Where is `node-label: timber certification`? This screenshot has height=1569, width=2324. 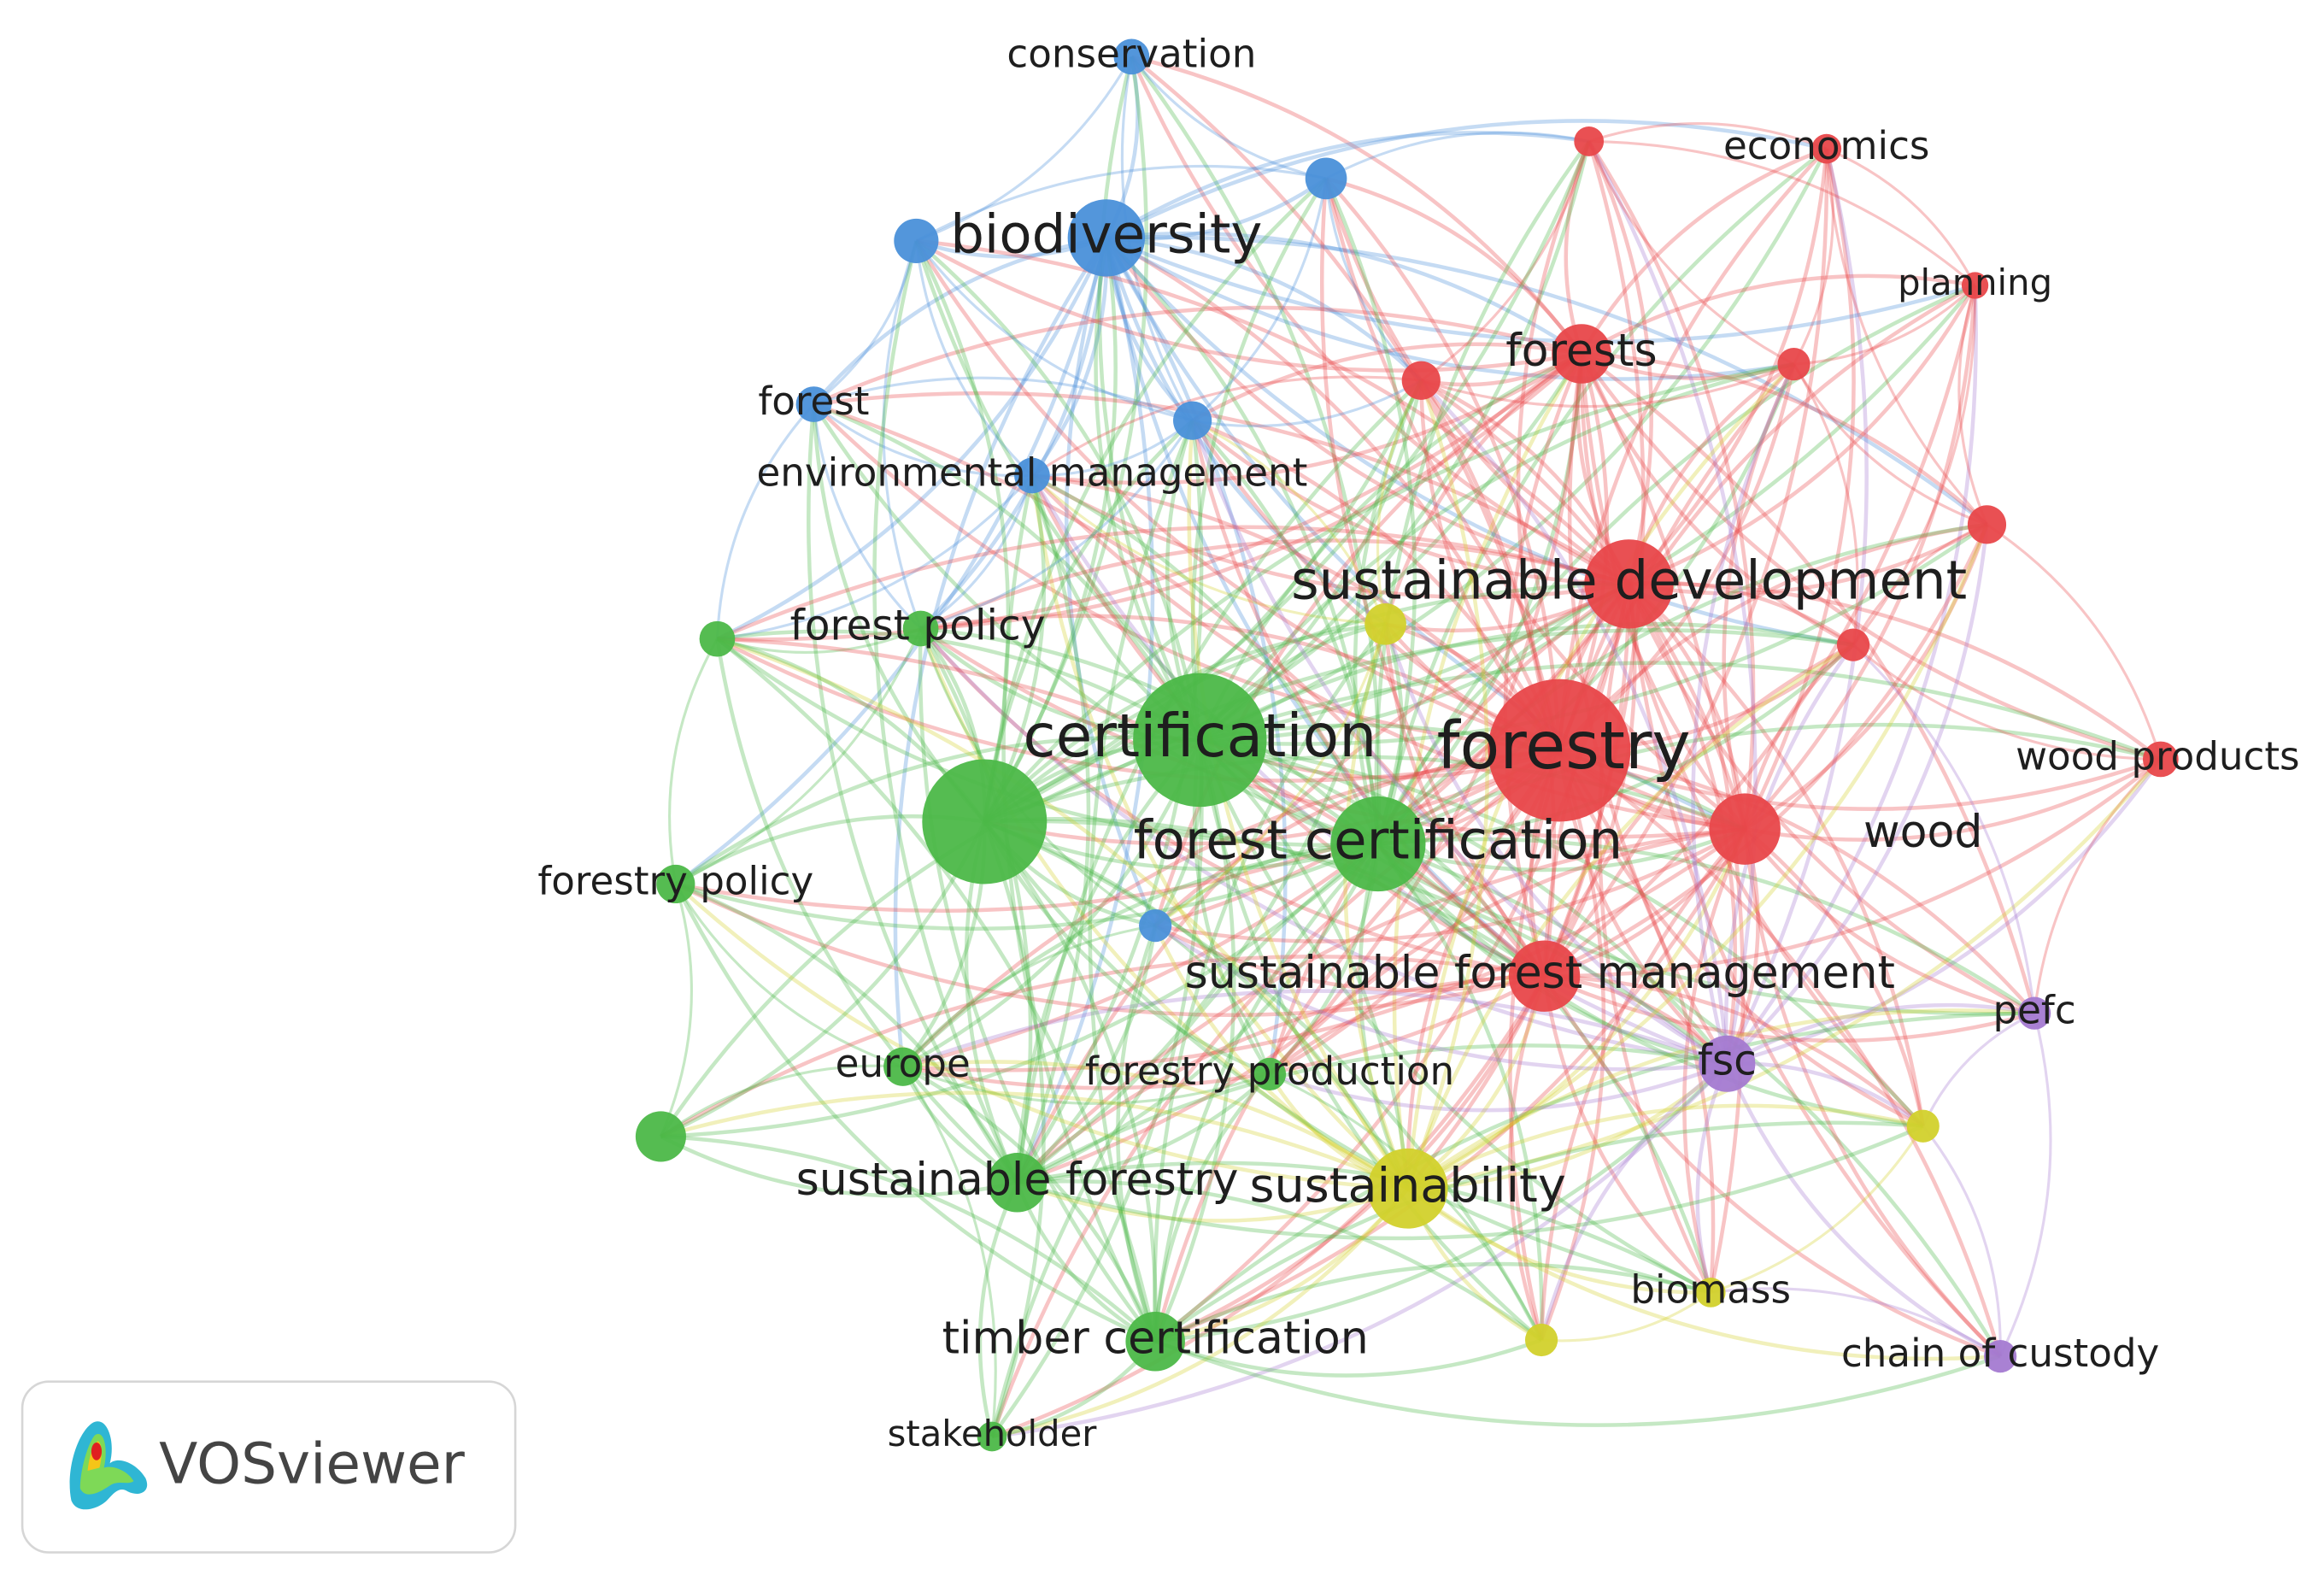 node-label: timber certification is located at coordinates (1155, 1339).